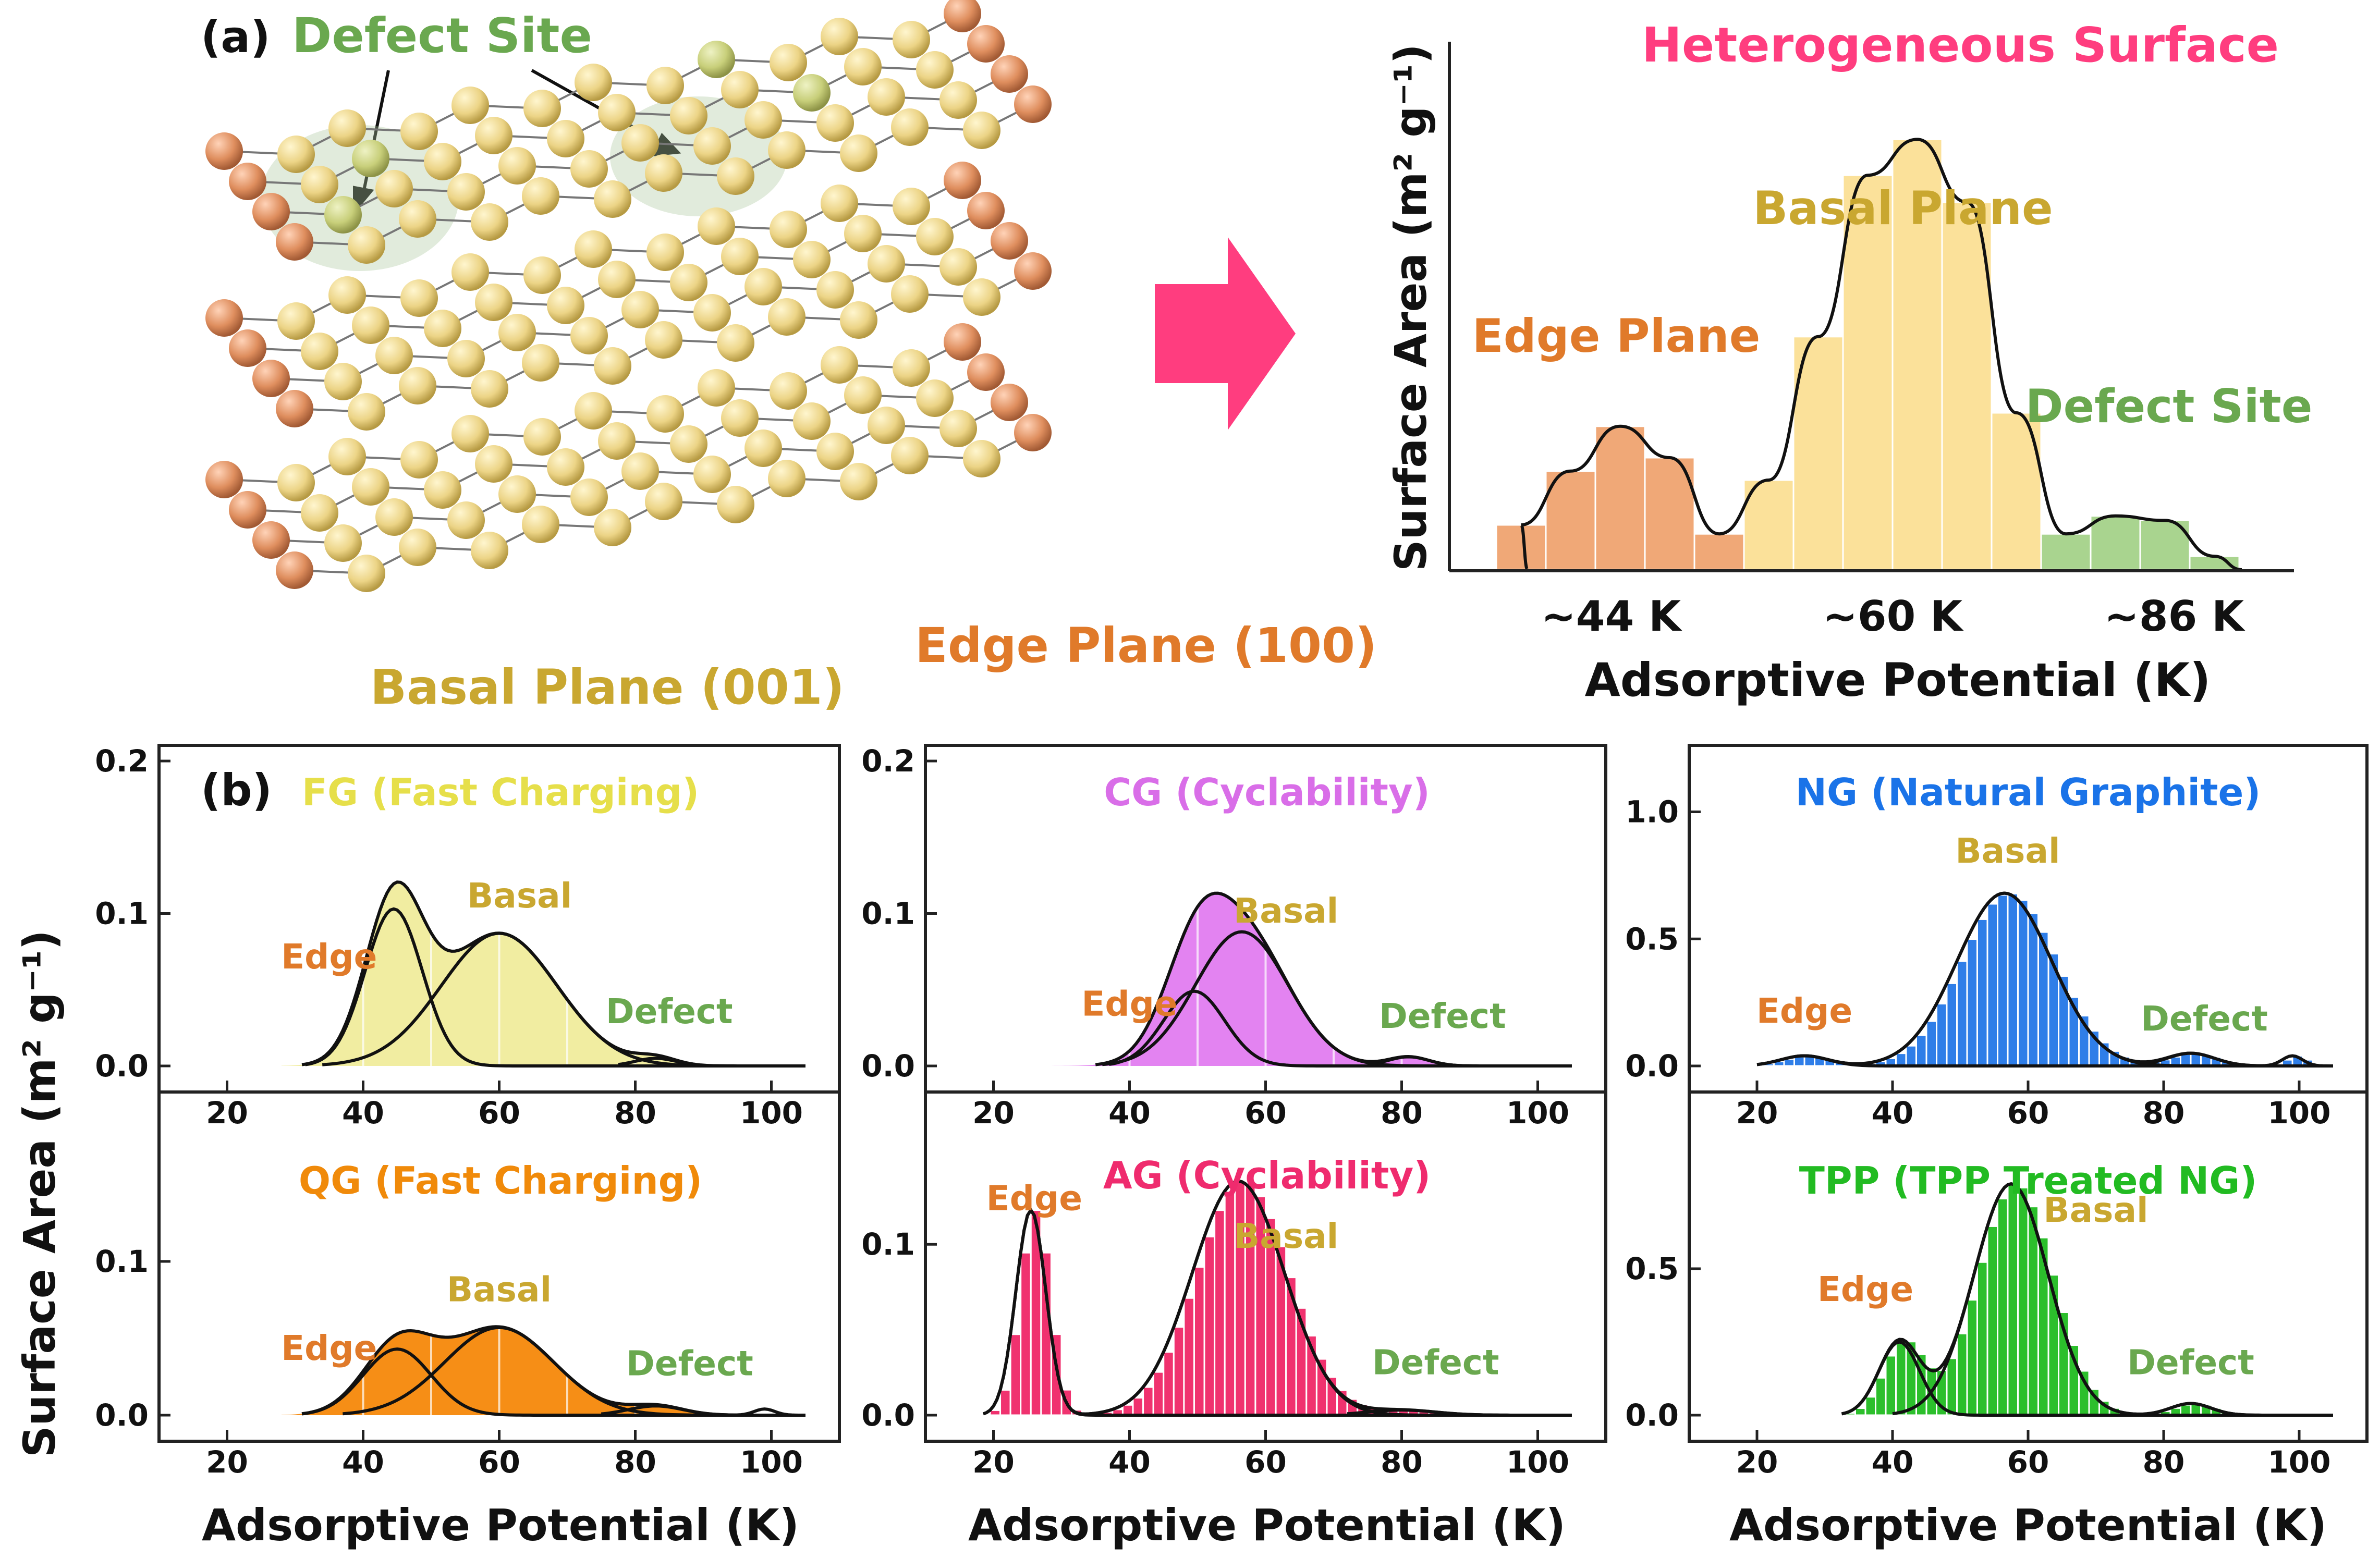 This screenshot has height=1558, width=2380. Describe the element at coordinates (1719, 552) in the screenshot. I see `schematic-bar-edge` at that location.